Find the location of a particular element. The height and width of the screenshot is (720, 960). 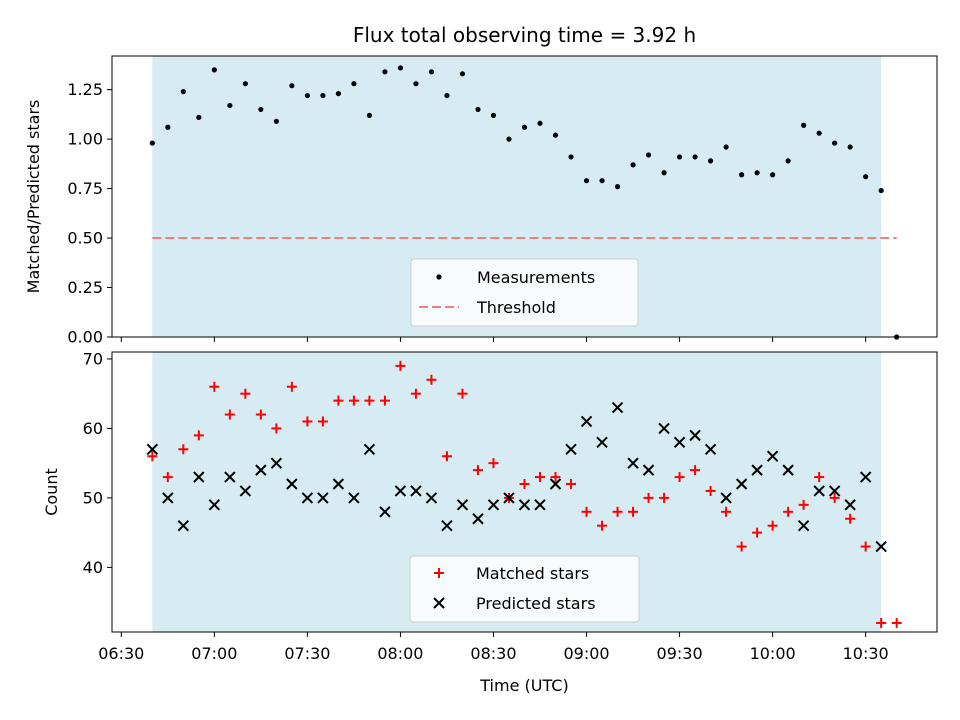

bottom-x-tick-label: 06:30 is located at coordinates (121, 653).